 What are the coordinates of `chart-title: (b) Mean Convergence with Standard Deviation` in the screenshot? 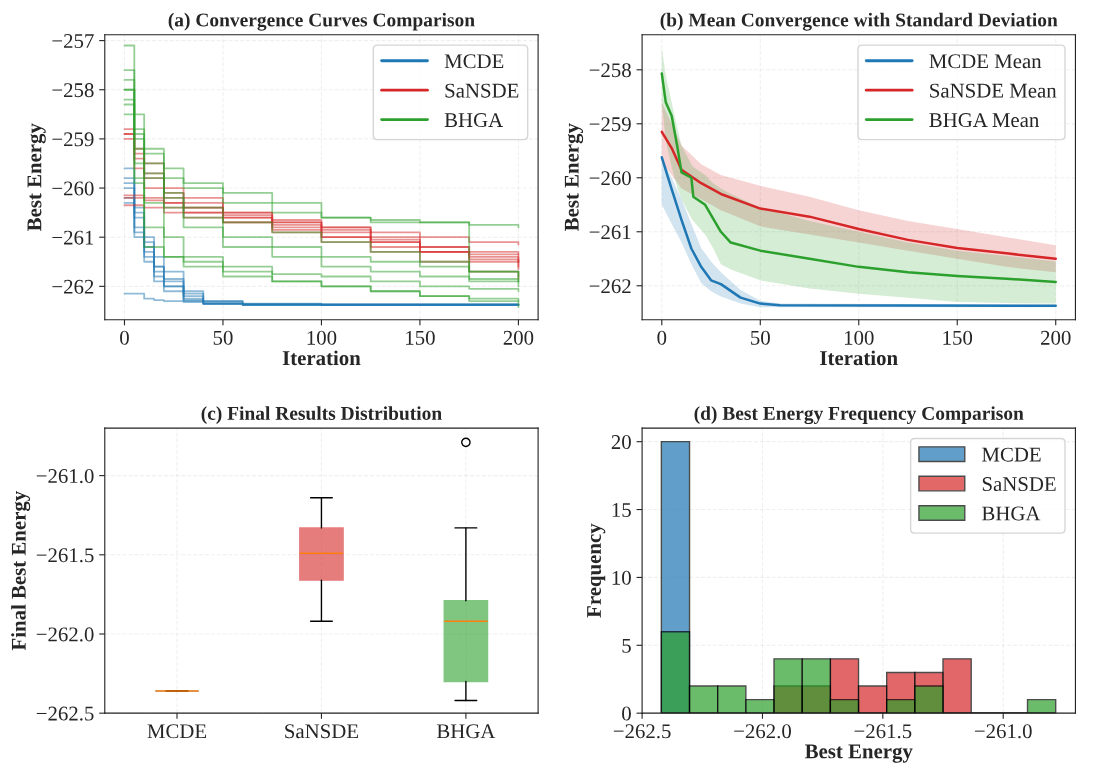 It's located at (859, 21).